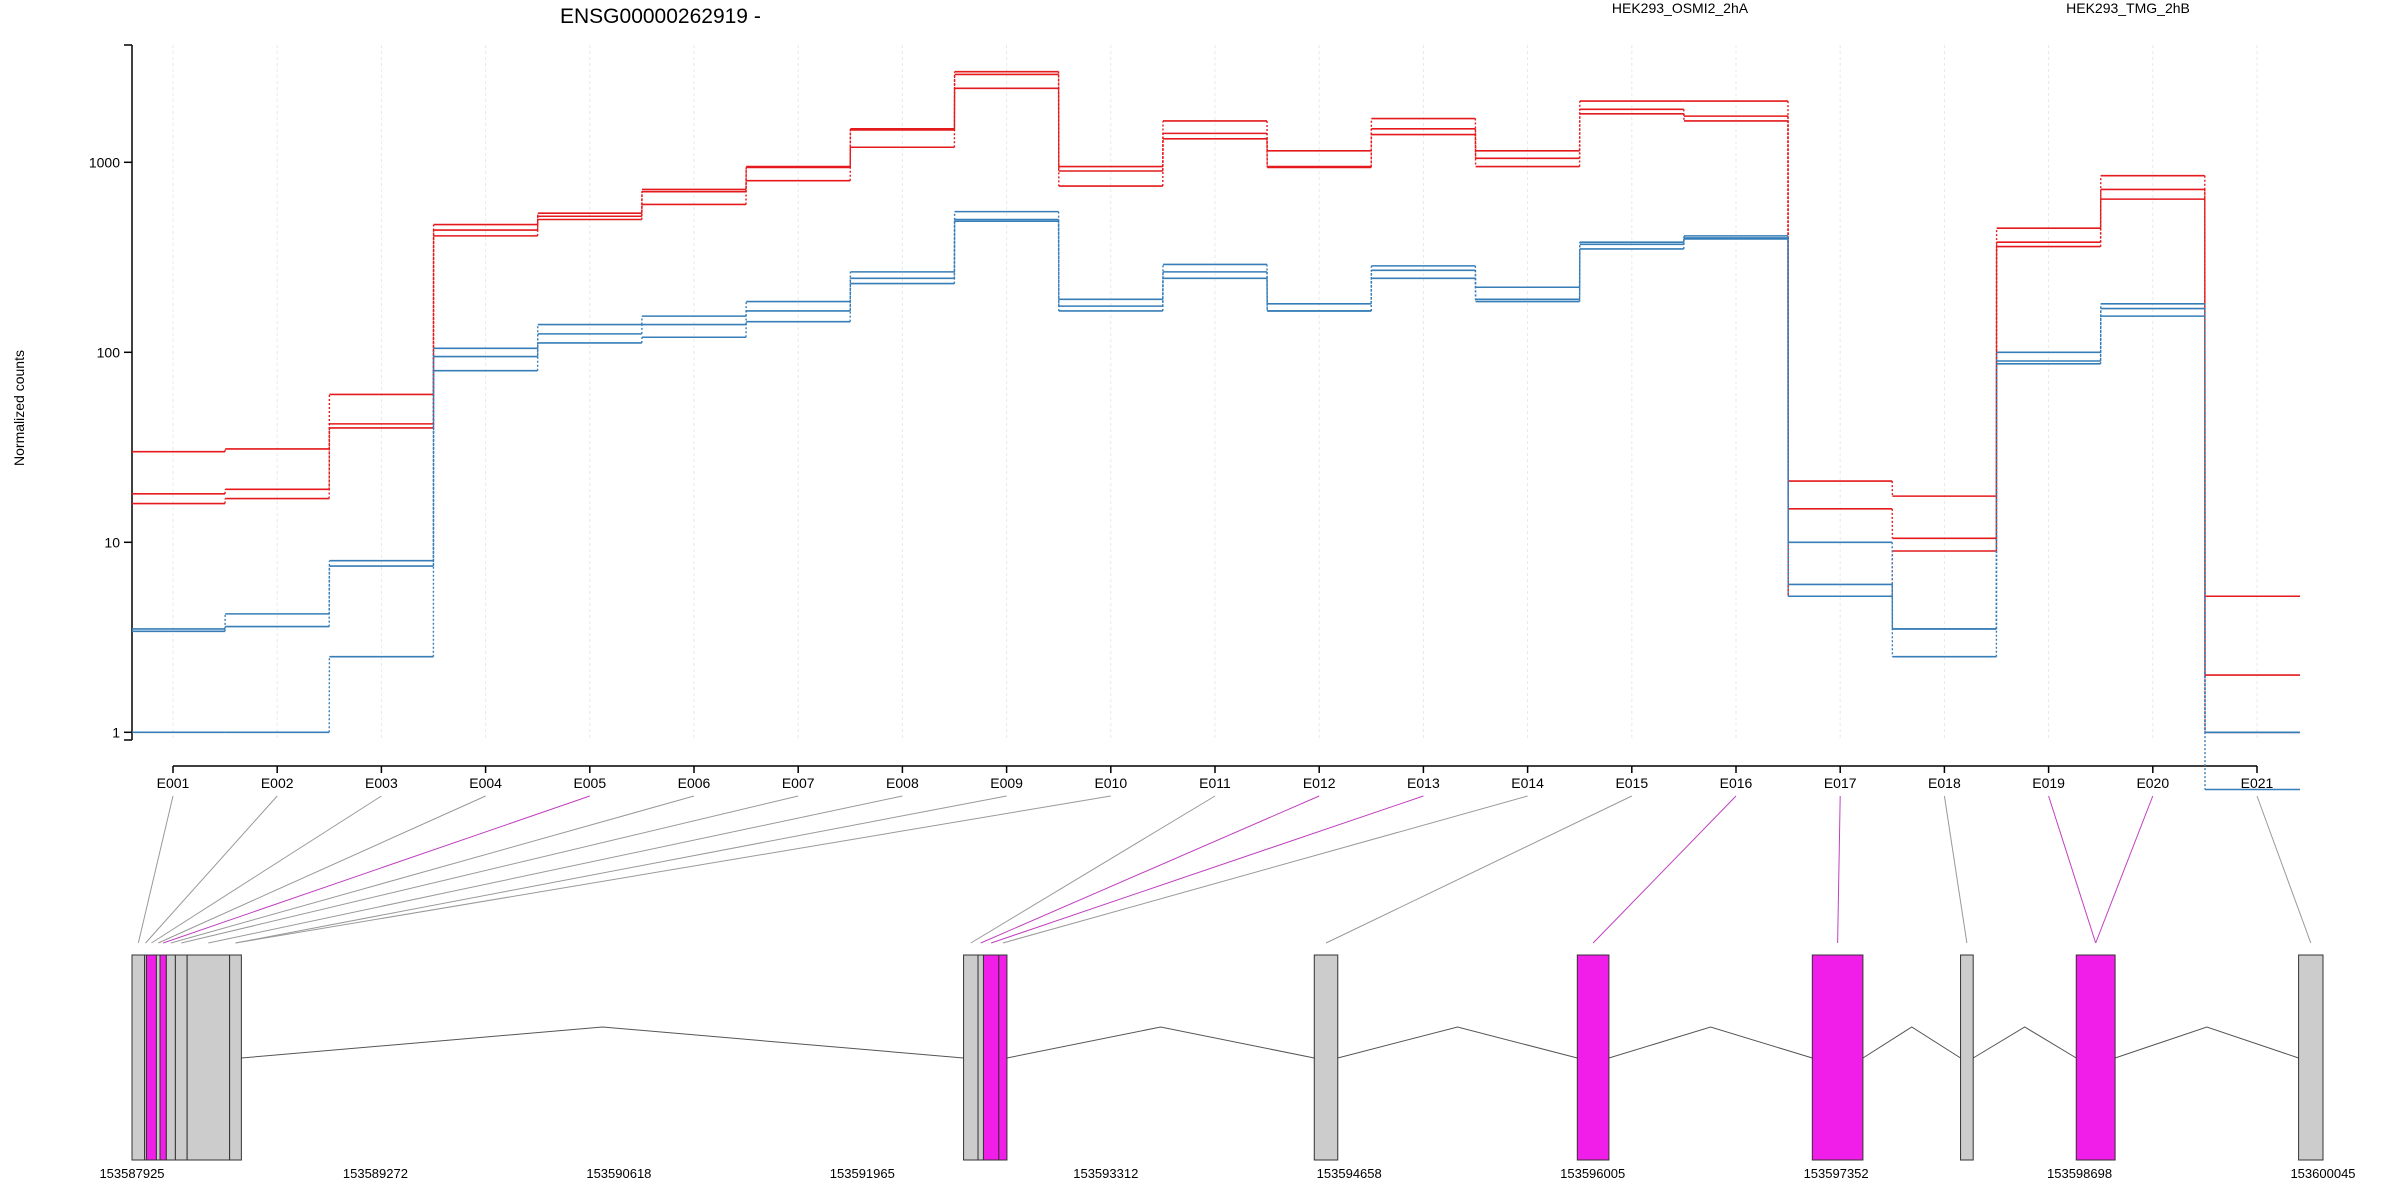 This screenshot has height=1200, width=2400. I want to click on x-tick-label: E020, so click(2152, 783).